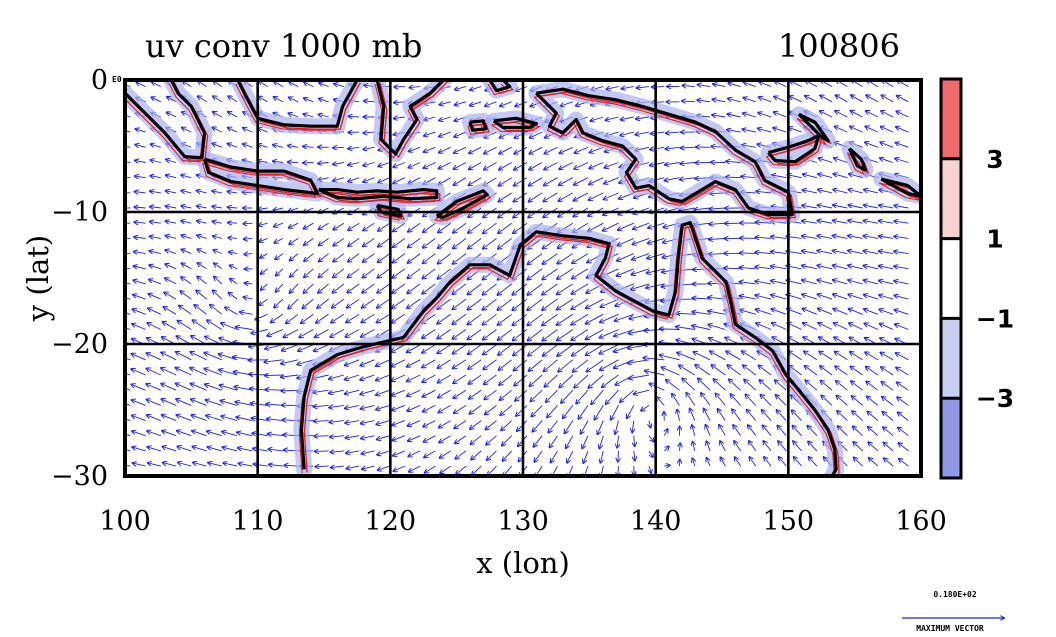  Describe the element at coordinates (79, 344) in the screenshot. I see `y-tick-label: −20` at that location.